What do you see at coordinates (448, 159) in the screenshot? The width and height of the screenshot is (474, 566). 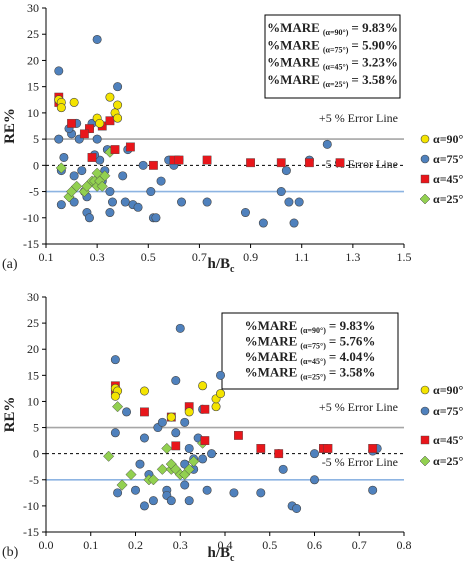 I see `legend-label: α=75°` at bounding box center [448, 159].